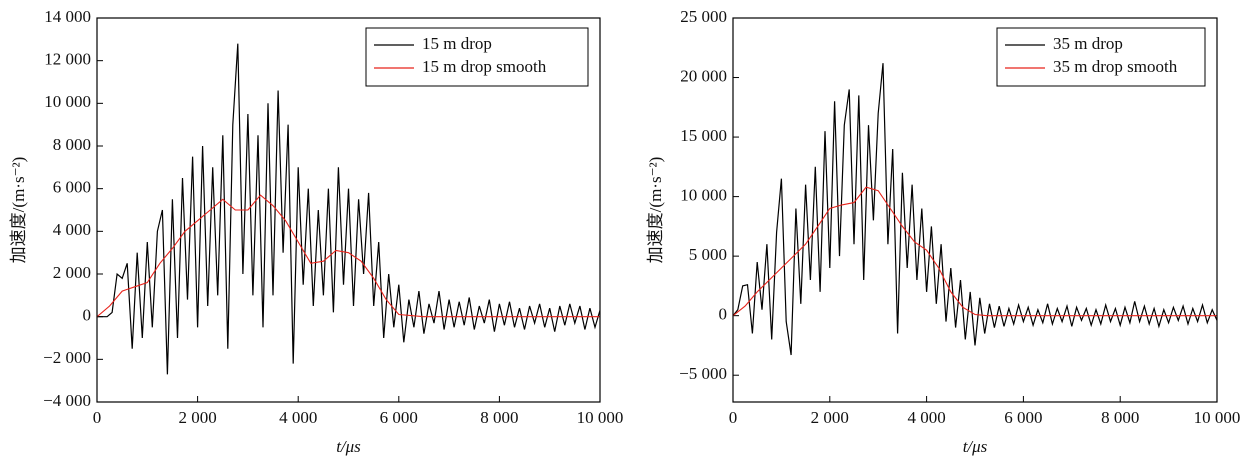 This screenshot has width=1245, height=464. I want to click on y-tick-label: 14 000, so click(67, 16).